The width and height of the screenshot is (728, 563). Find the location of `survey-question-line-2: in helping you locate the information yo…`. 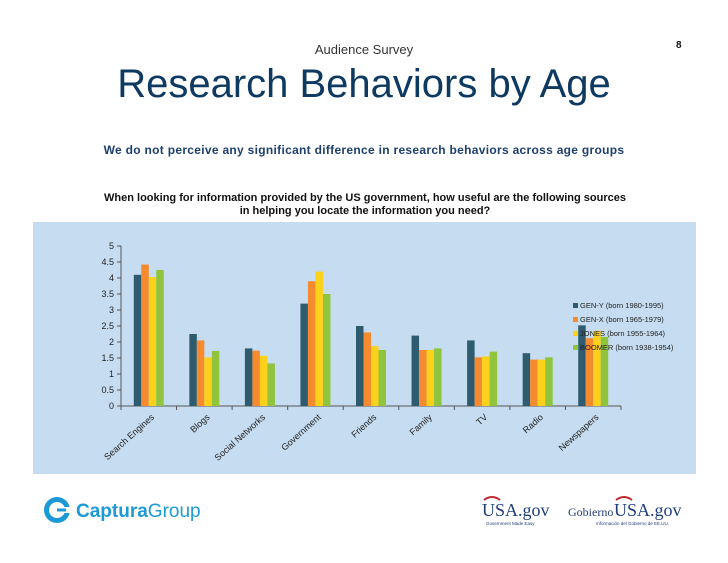

survey-question-line-2: in helping you locate the information yo… is located at coordinates (365, 211).